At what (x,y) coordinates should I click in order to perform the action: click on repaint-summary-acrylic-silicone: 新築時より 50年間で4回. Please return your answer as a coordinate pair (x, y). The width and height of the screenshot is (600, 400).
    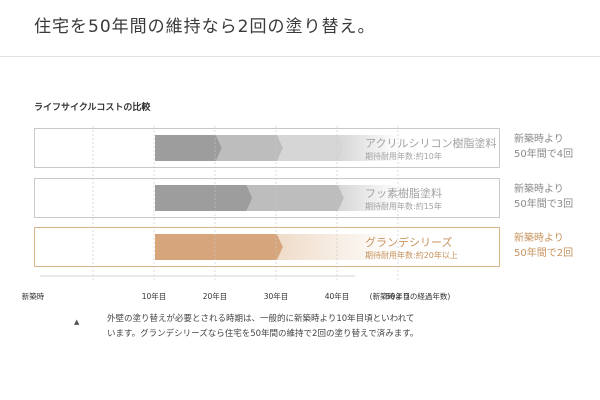
    Looking at the image, I should click on (543, 147).